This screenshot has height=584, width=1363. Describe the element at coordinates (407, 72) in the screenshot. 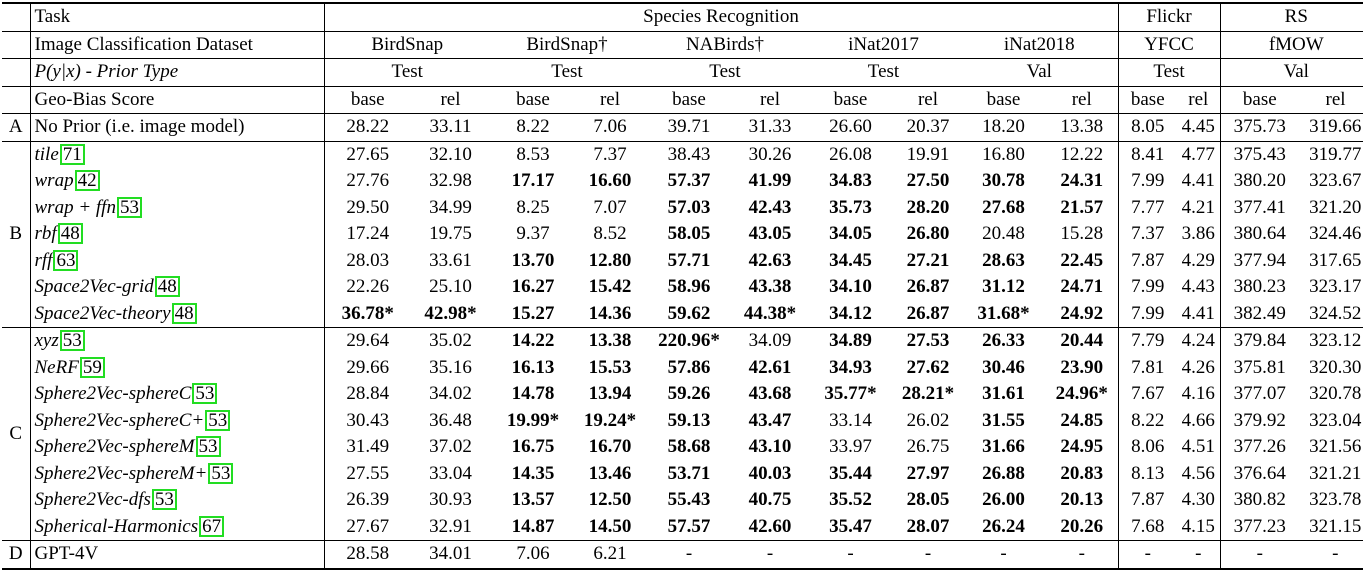

I see `split-birdsnap: Test` at that location.